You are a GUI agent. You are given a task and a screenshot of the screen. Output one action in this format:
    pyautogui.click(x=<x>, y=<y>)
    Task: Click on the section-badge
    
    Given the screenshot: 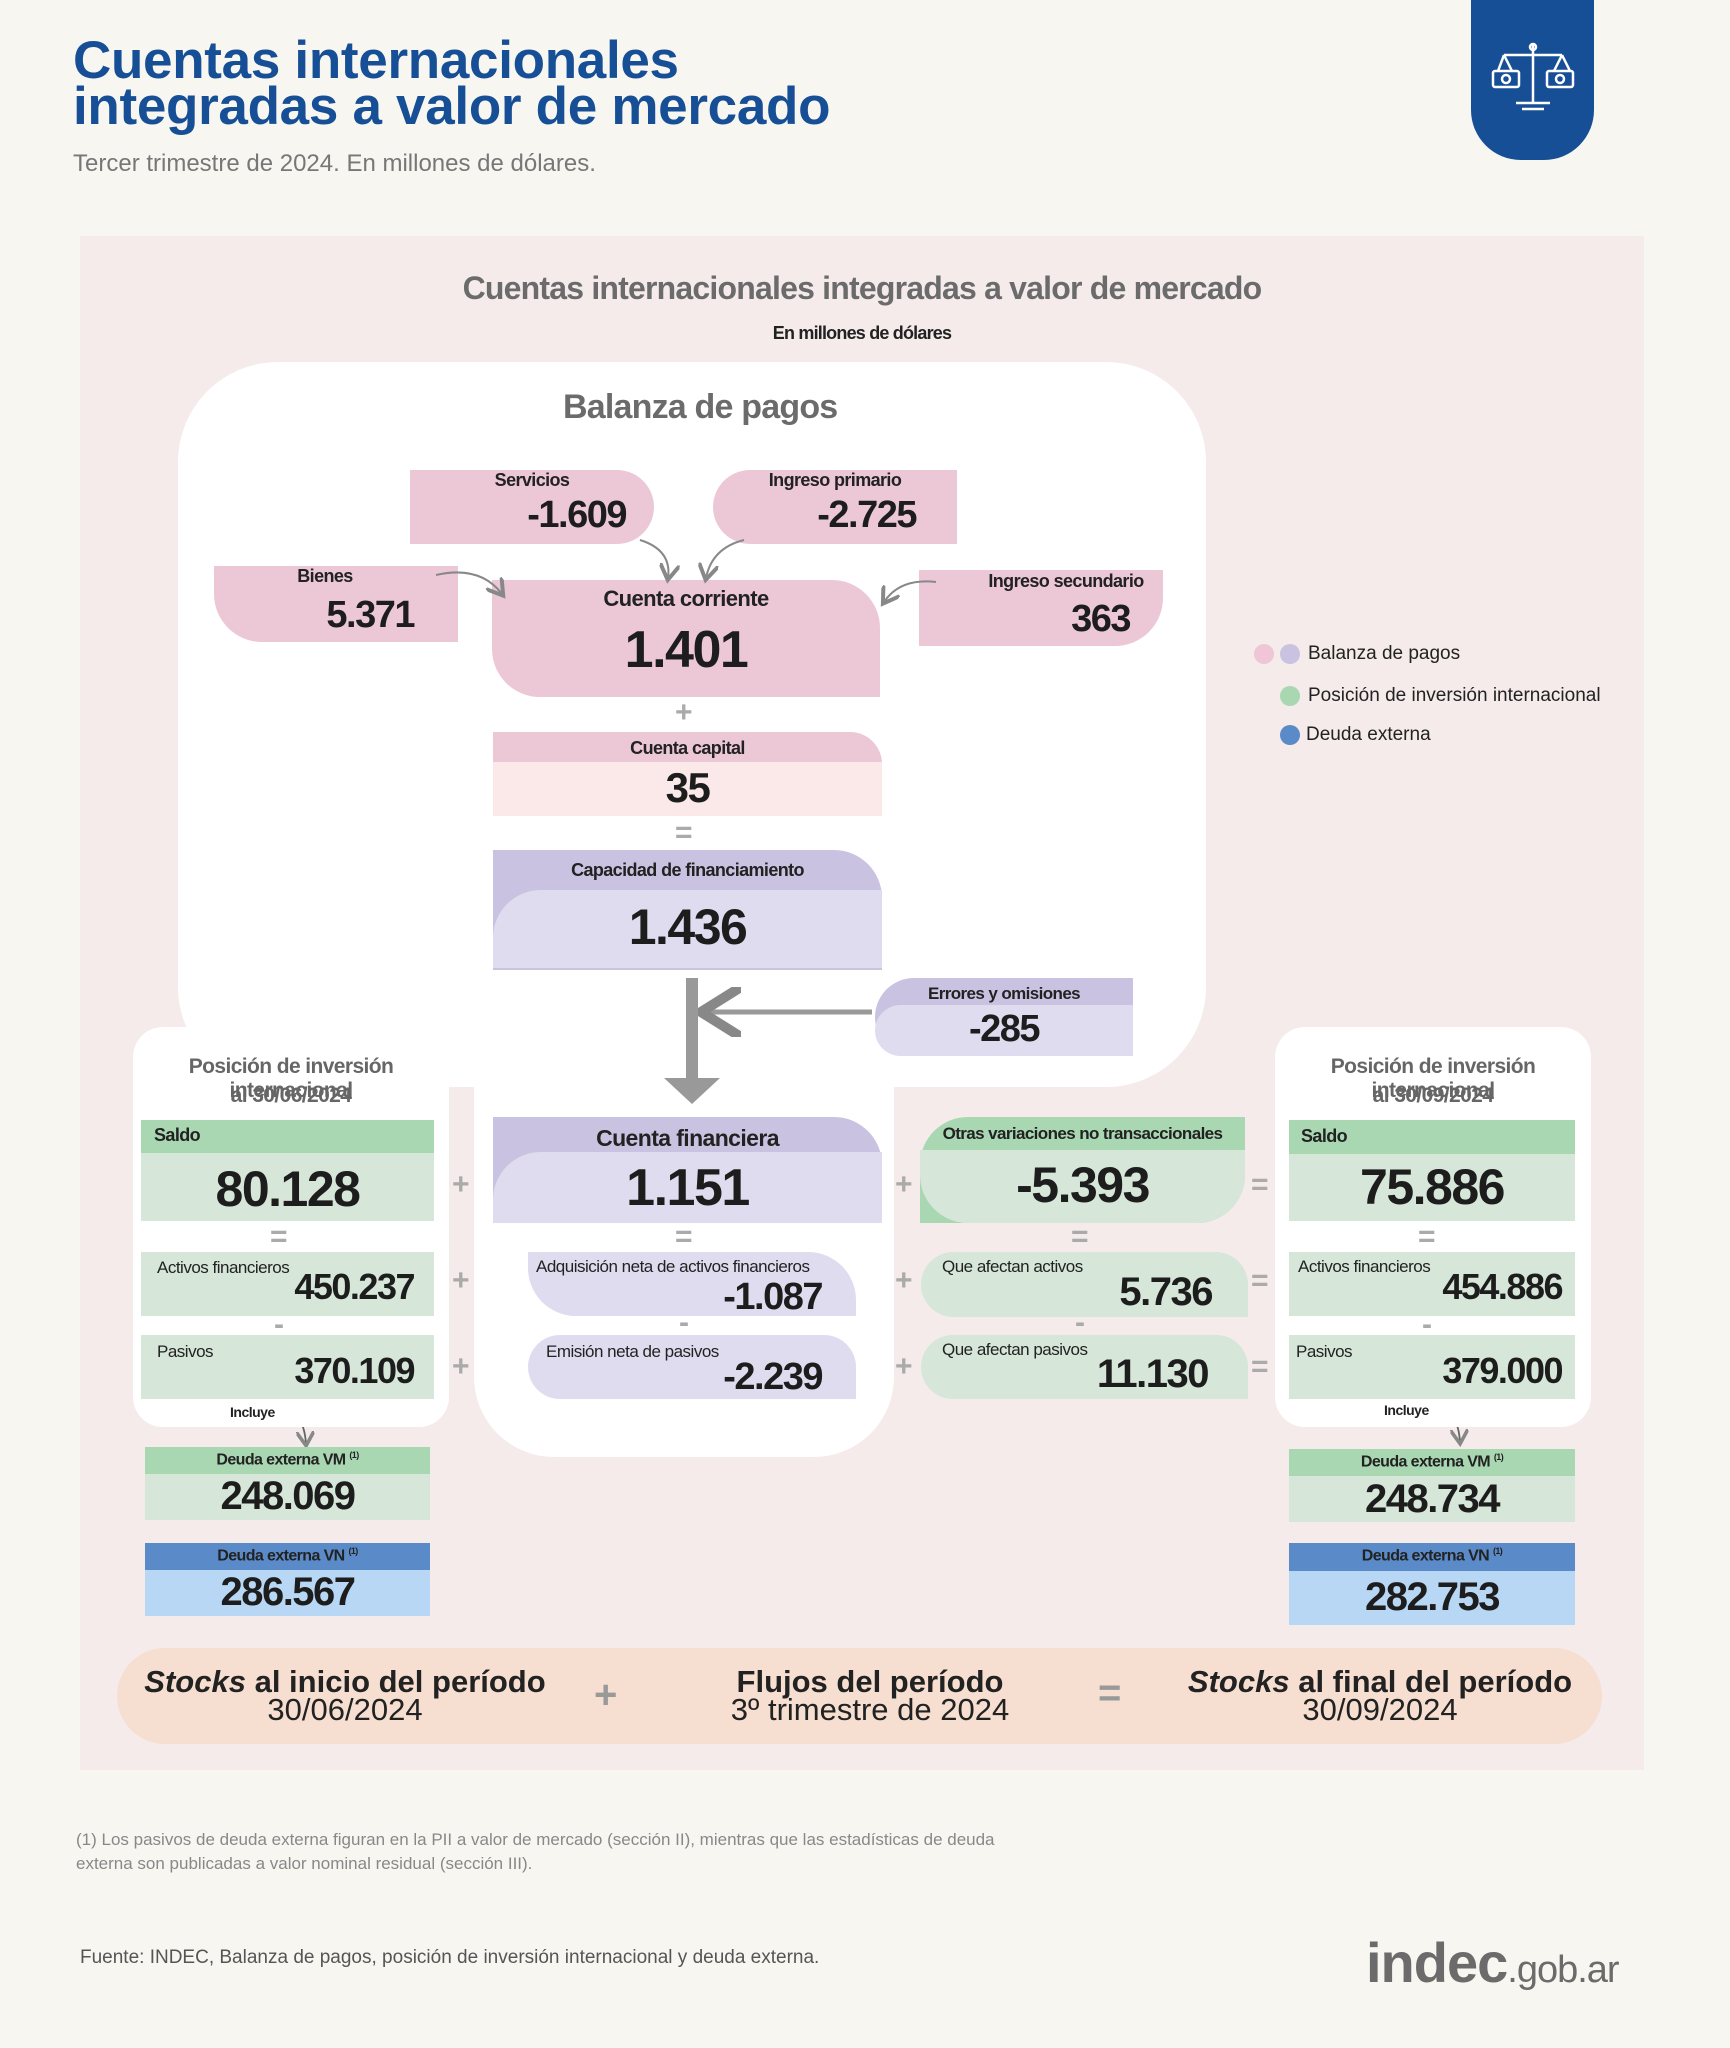 What is the action you would take?
    pyautogui.click(x=1532, y=80)
    